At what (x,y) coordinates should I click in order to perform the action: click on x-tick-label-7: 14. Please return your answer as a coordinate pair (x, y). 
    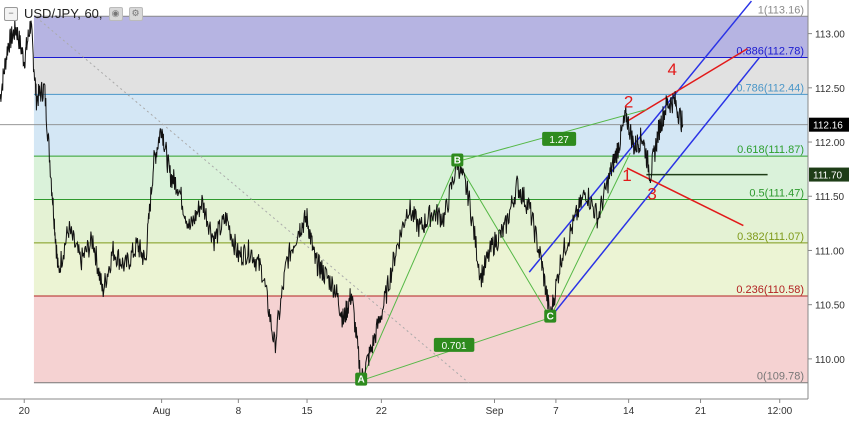
    Looking at the image, I should click on (629, 411).